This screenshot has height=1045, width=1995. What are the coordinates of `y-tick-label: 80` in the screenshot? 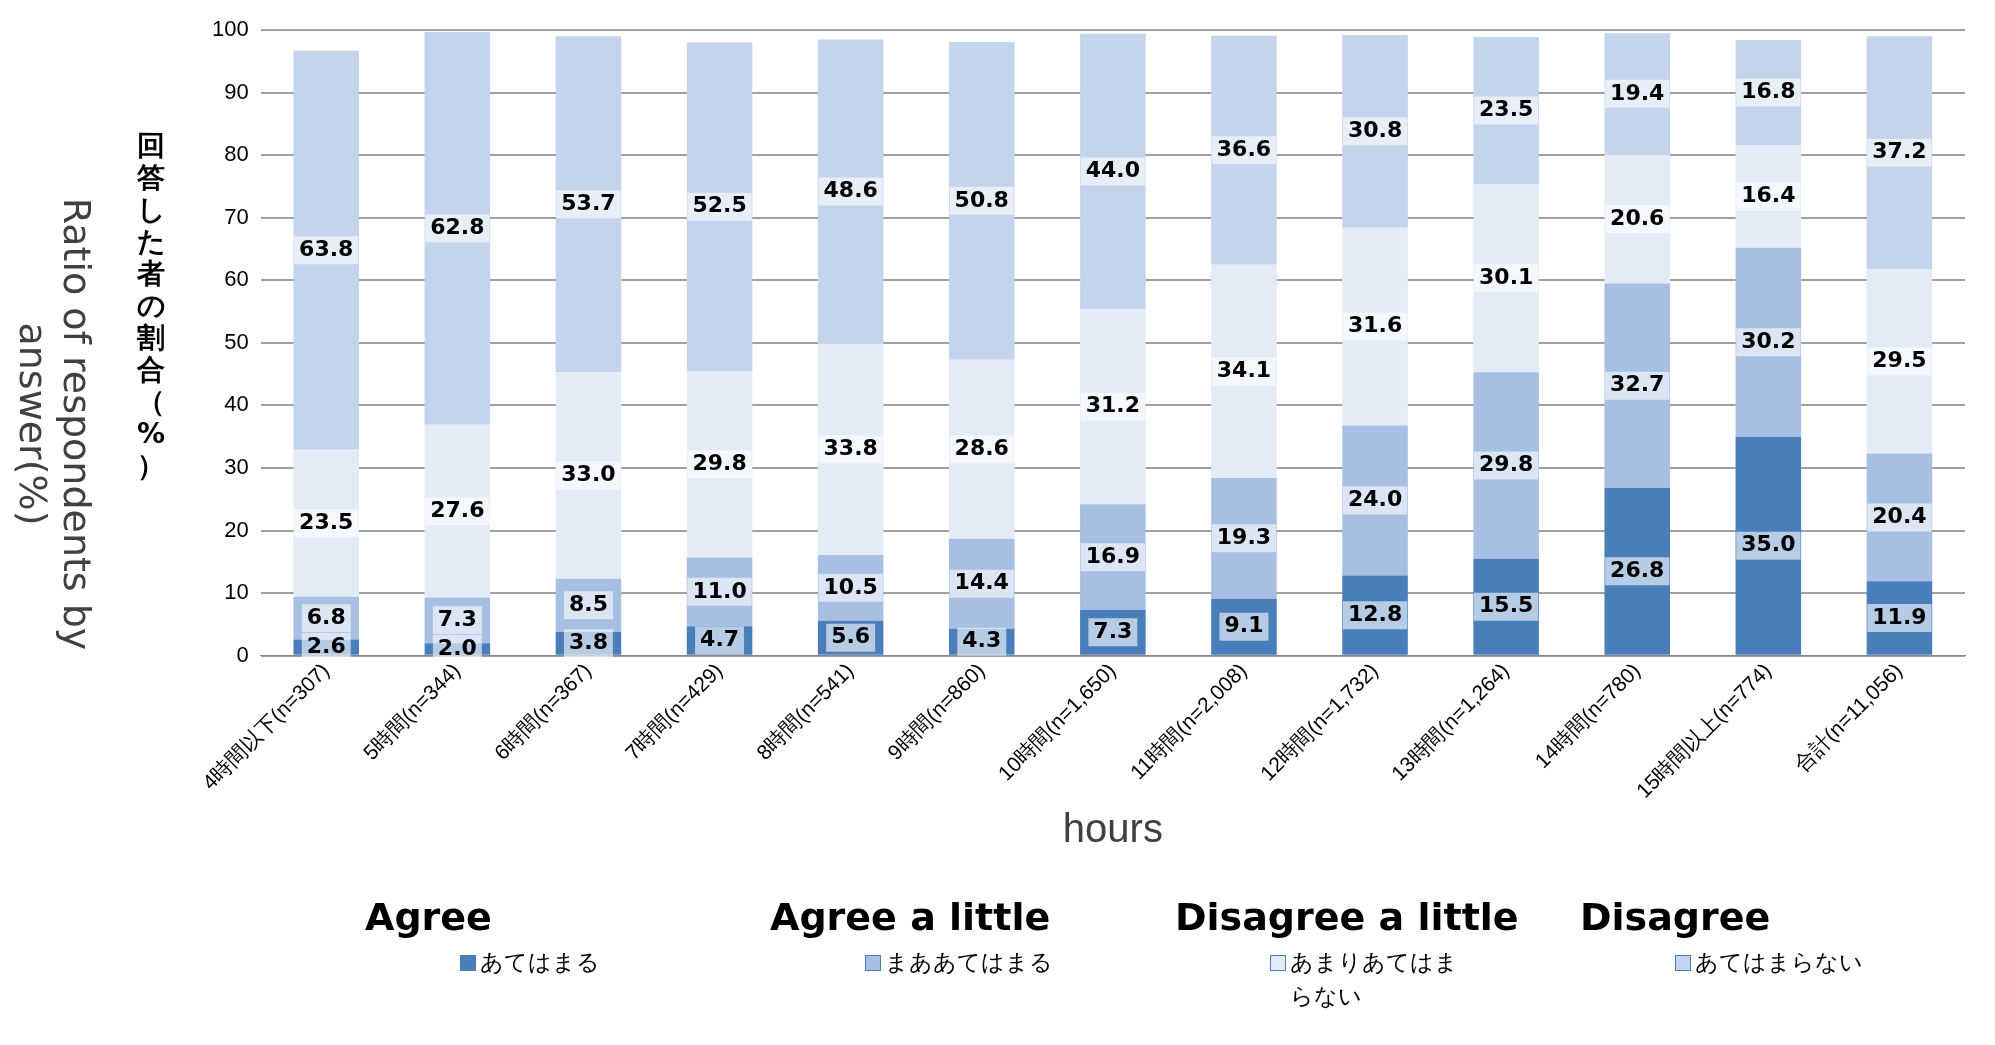 It's located at (236, 154).